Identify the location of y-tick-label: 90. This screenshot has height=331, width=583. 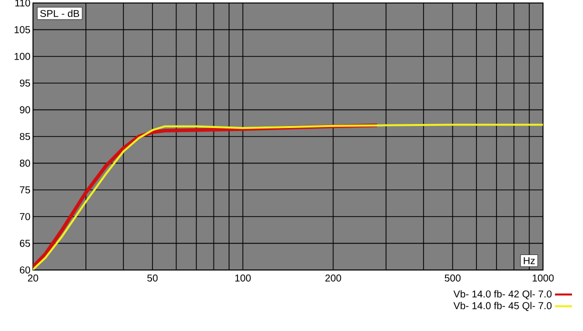
(25, 110).